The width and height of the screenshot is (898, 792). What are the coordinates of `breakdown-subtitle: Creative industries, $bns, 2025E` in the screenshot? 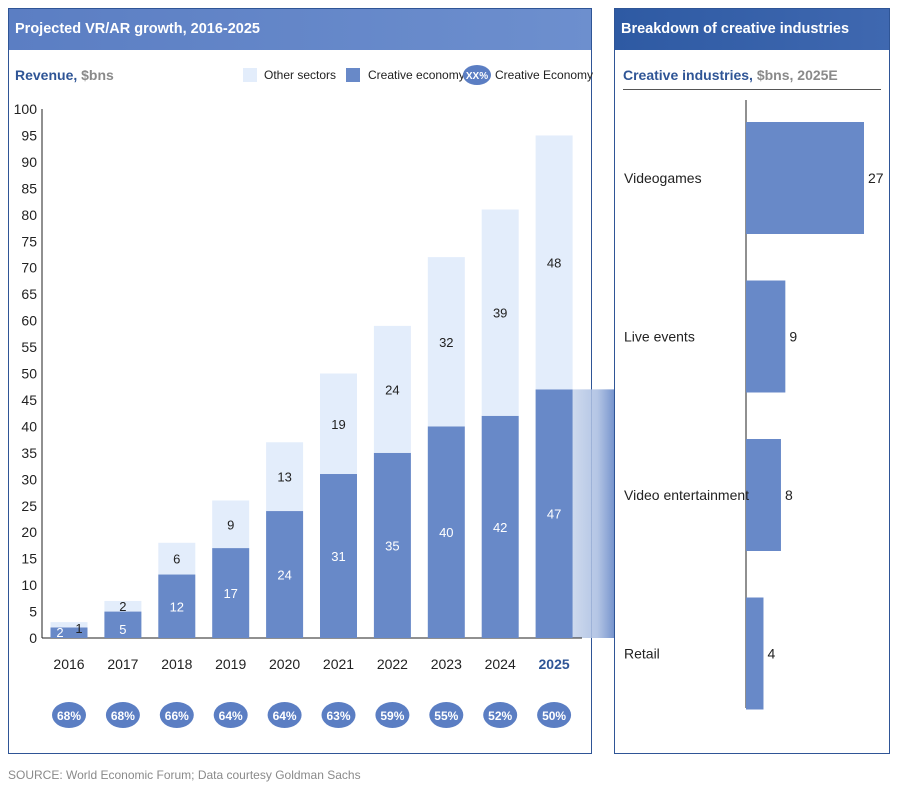 It's located at (730, 75).